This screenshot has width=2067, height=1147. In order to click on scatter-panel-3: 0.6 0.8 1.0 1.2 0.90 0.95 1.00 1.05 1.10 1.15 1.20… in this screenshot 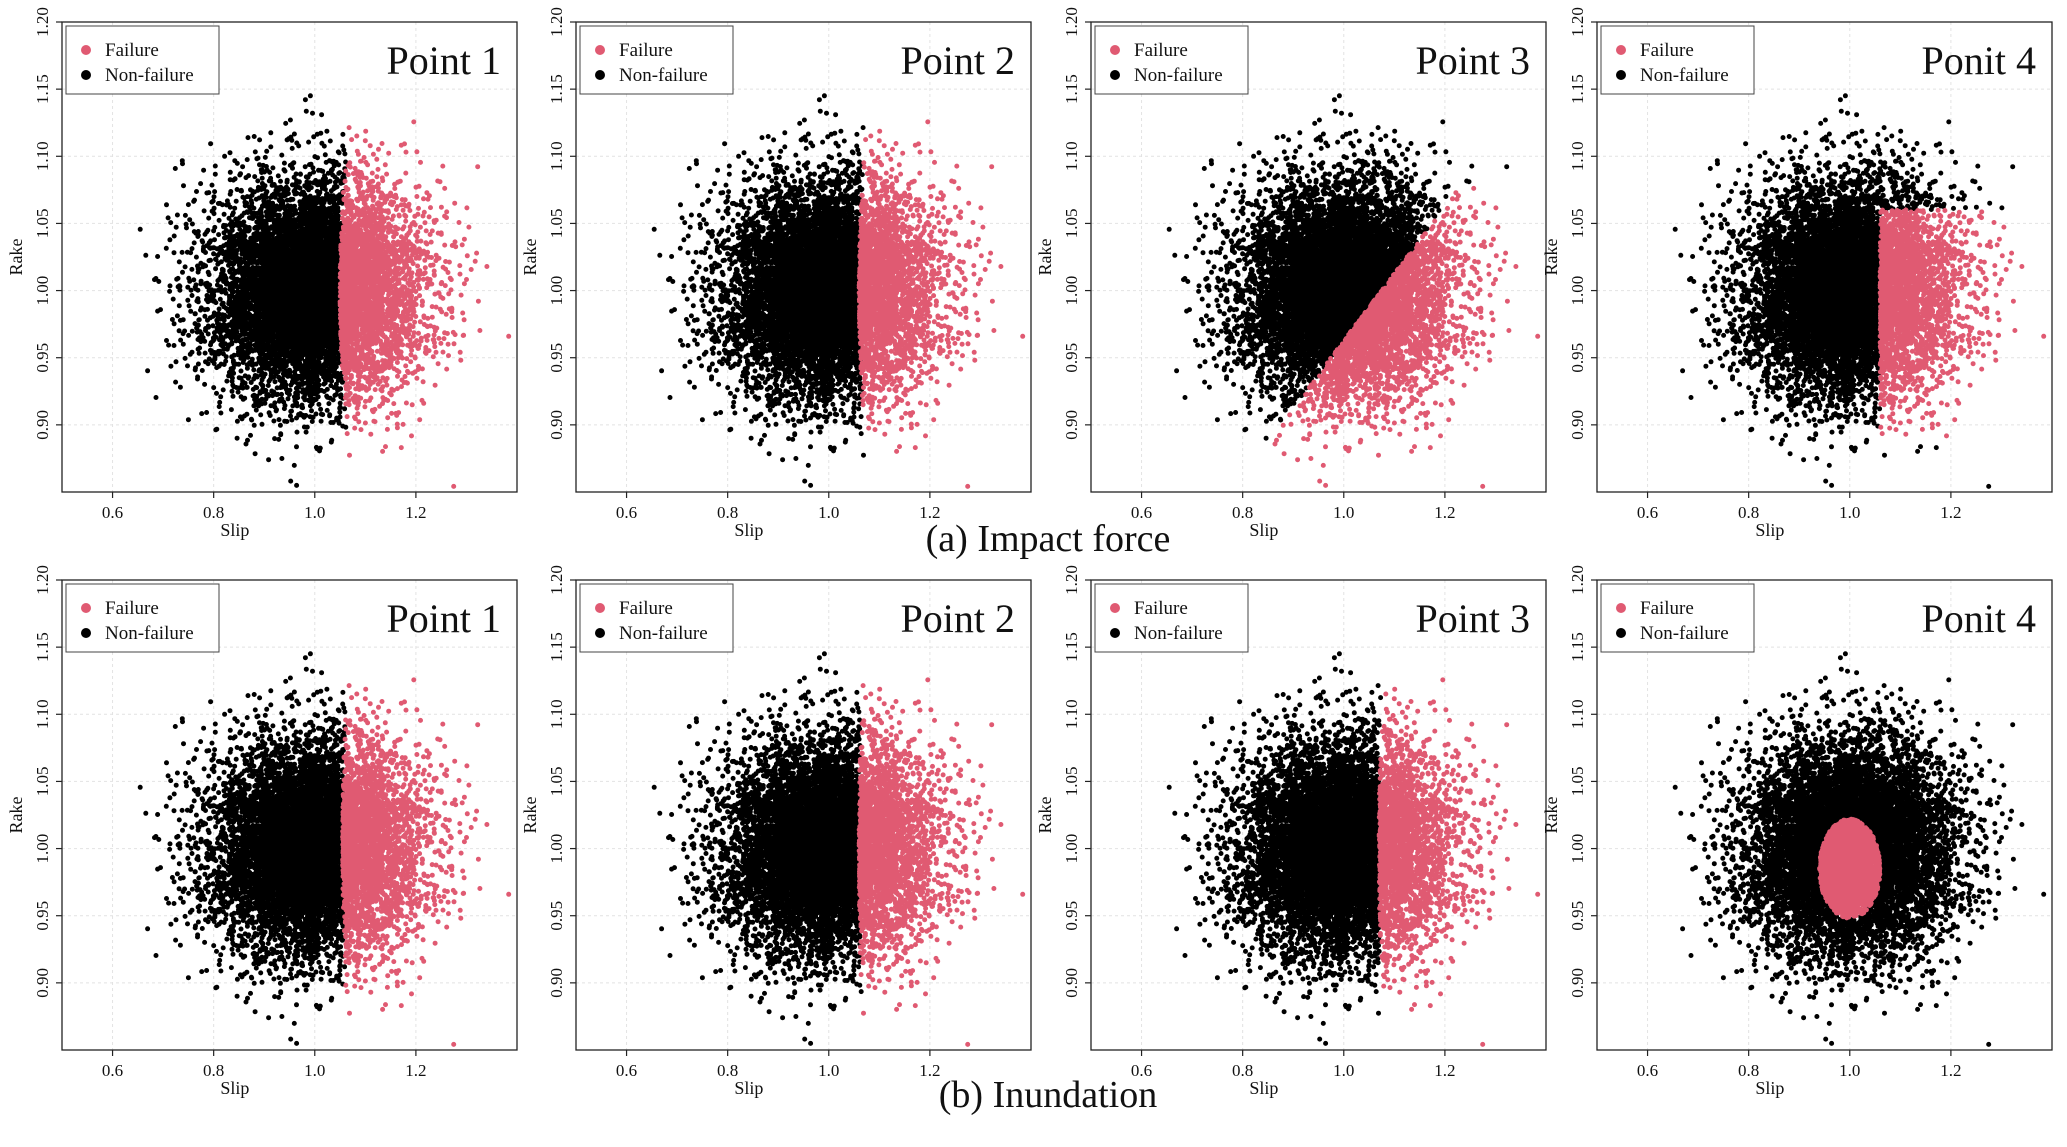, I will do `click(1291, 273)`.